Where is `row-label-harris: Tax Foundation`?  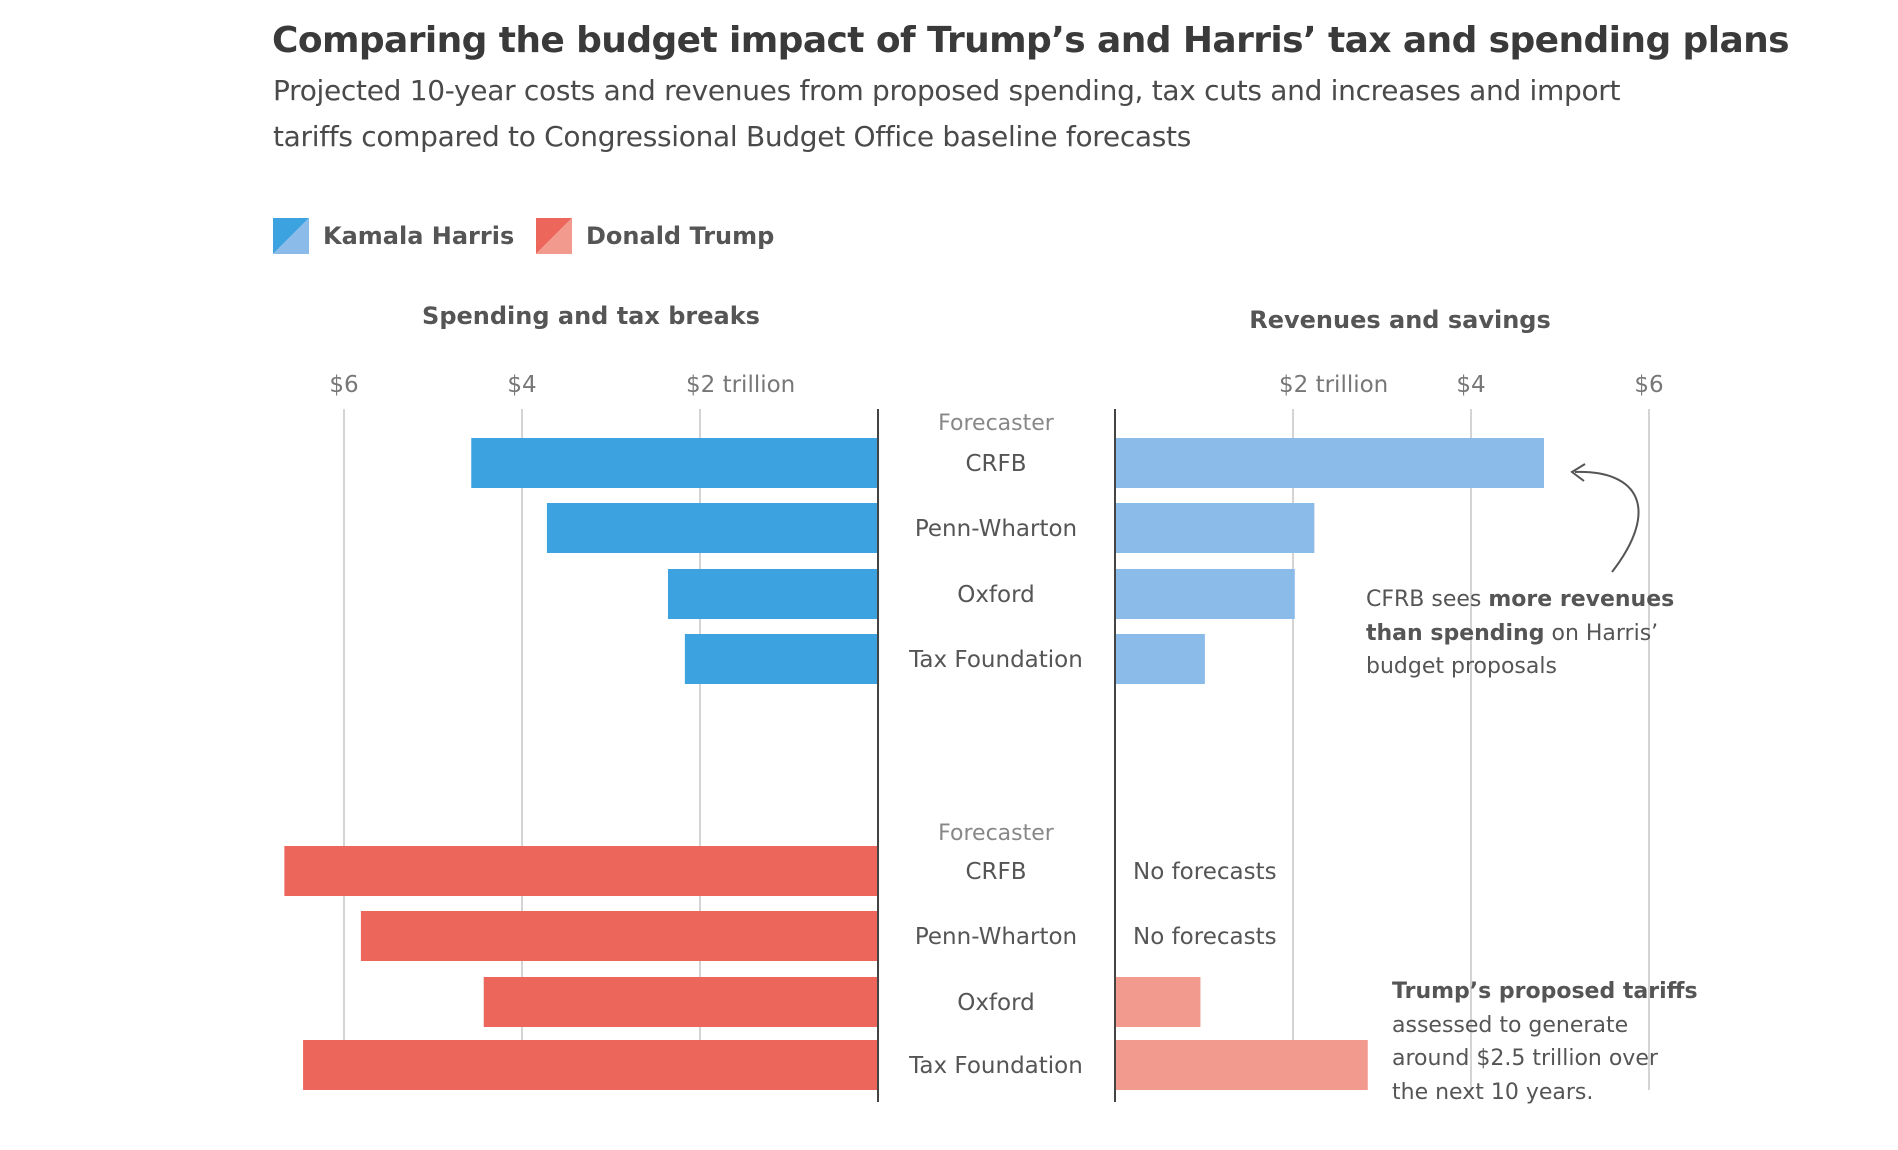
row-label-harris: Tax Foundation is located at coordinates (995, 660).